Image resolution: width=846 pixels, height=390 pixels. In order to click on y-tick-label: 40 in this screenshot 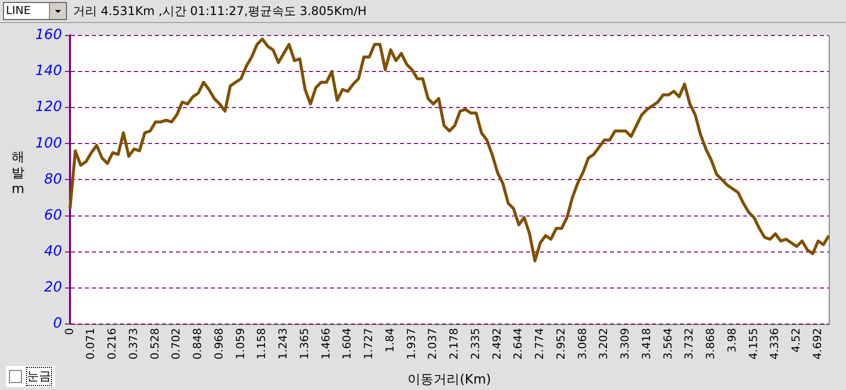, I will do `click(53, 251)`.